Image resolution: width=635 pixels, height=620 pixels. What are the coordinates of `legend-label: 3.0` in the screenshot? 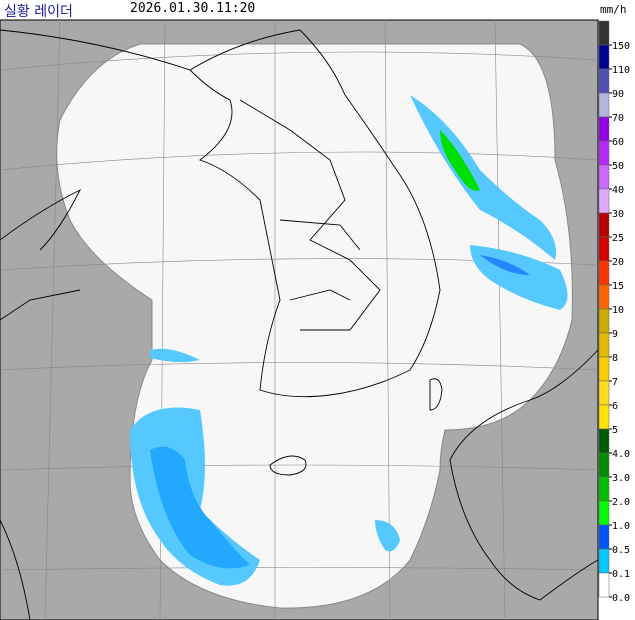 It's located at (621, 478).